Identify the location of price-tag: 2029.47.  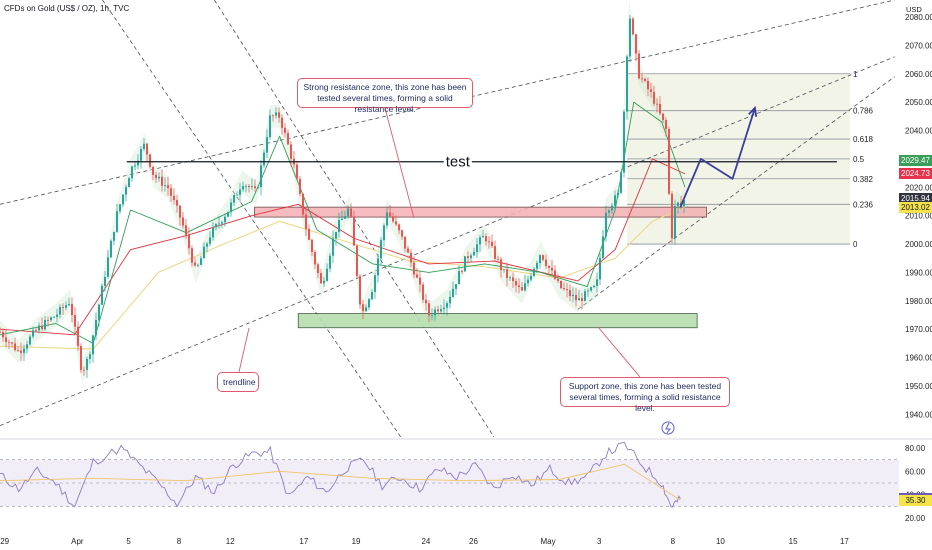
(915, 160).